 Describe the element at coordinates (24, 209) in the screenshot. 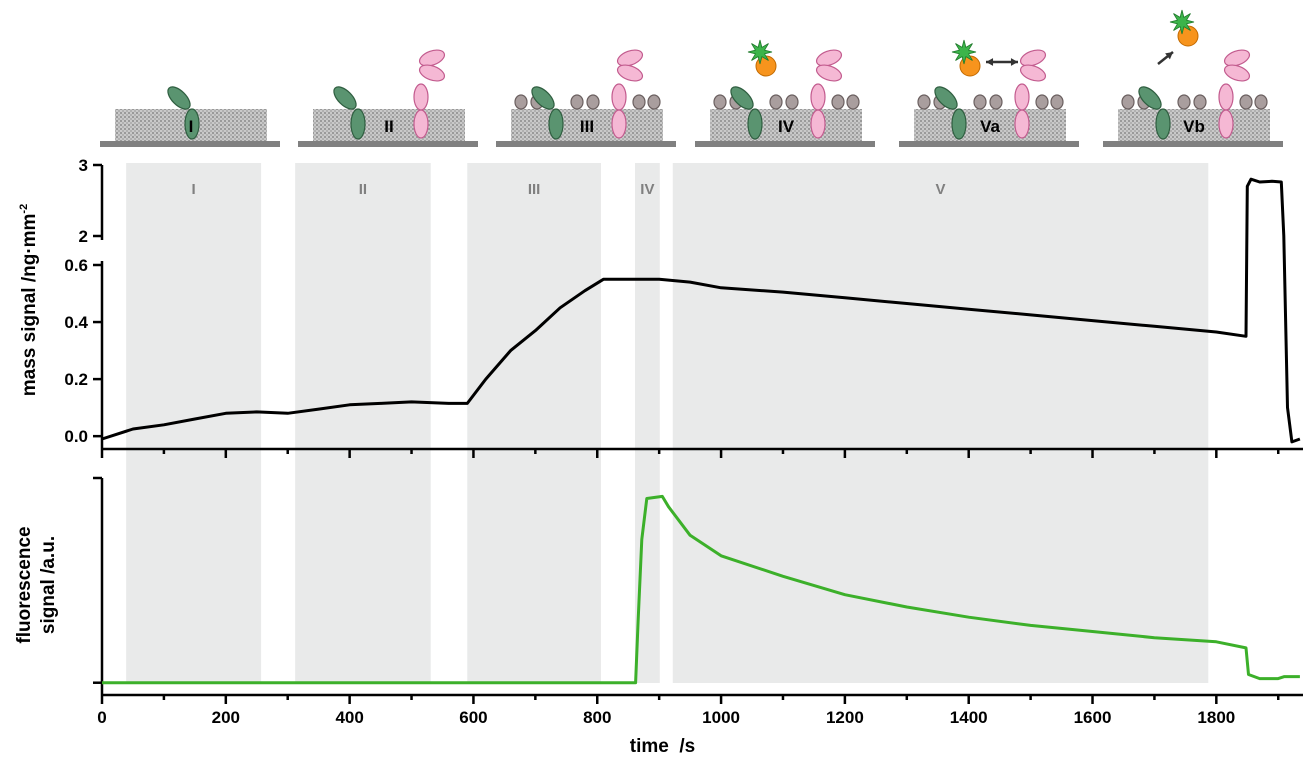

I see `y-axis-label-sup: -2` at that location.